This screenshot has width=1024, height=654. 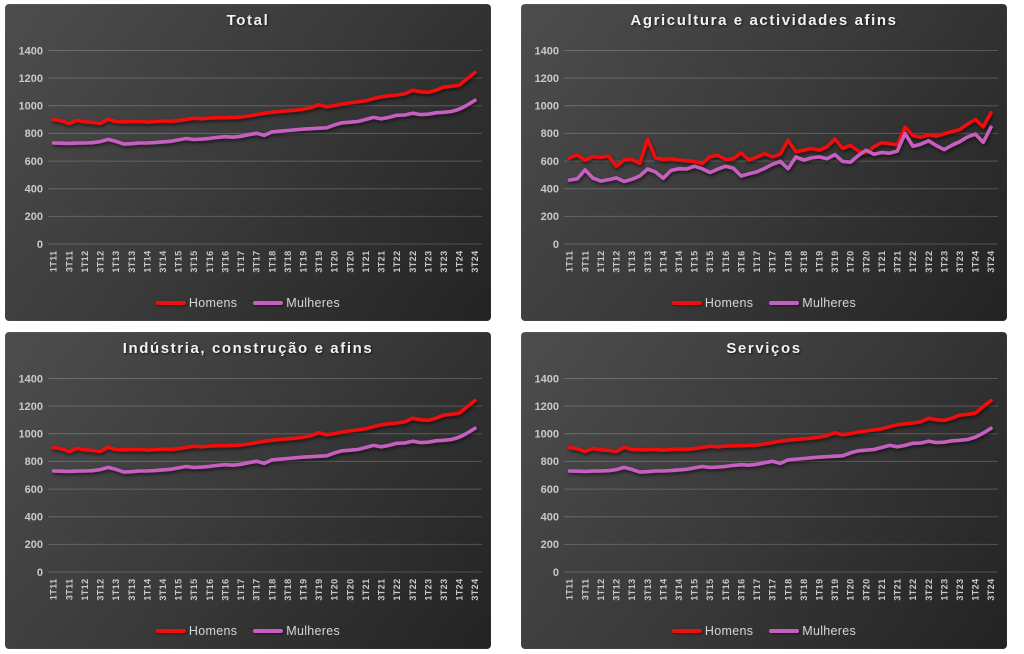 What do you see at coordinates (34, 217) in the screenshot?
I see `y-tick-label: 200` at bounding box center [34, 217].